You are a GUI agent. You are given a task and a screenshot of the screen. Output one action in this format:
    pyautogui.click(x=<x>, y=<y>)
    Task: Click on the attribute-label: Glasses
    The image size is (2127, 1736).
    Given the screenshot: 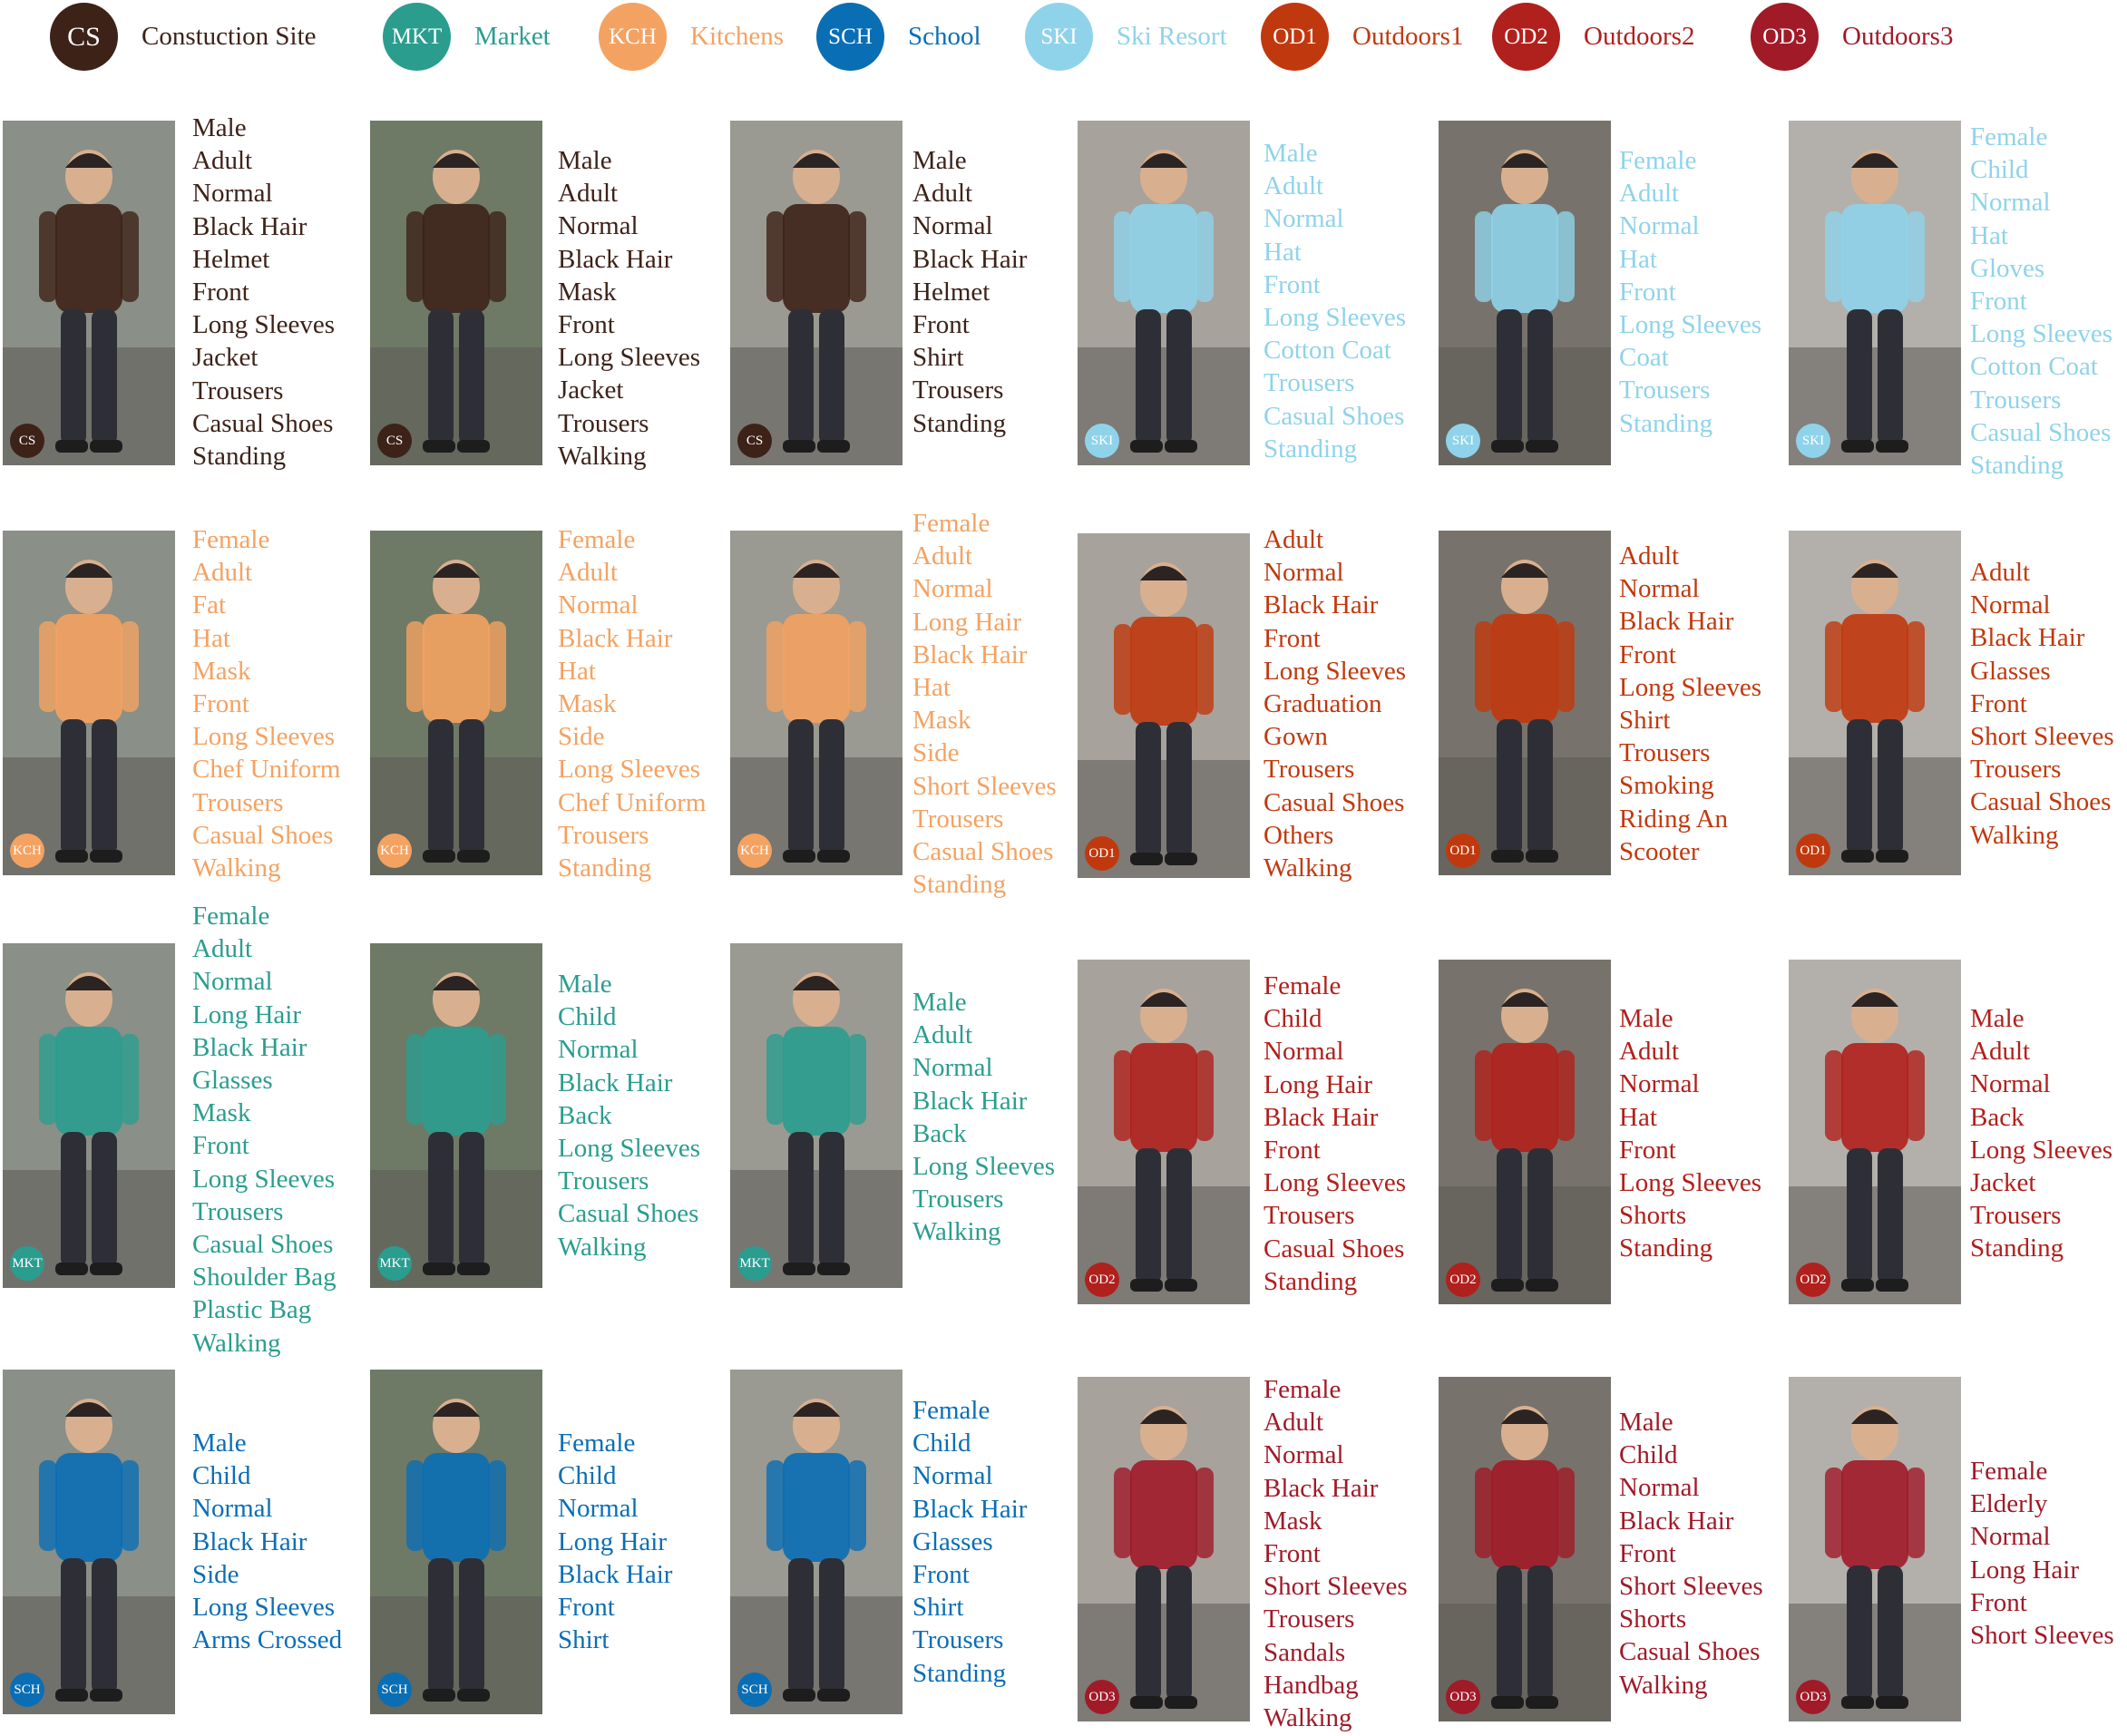 What is the action you would take?
    pyautogui.click(x=232, y=1081)
    